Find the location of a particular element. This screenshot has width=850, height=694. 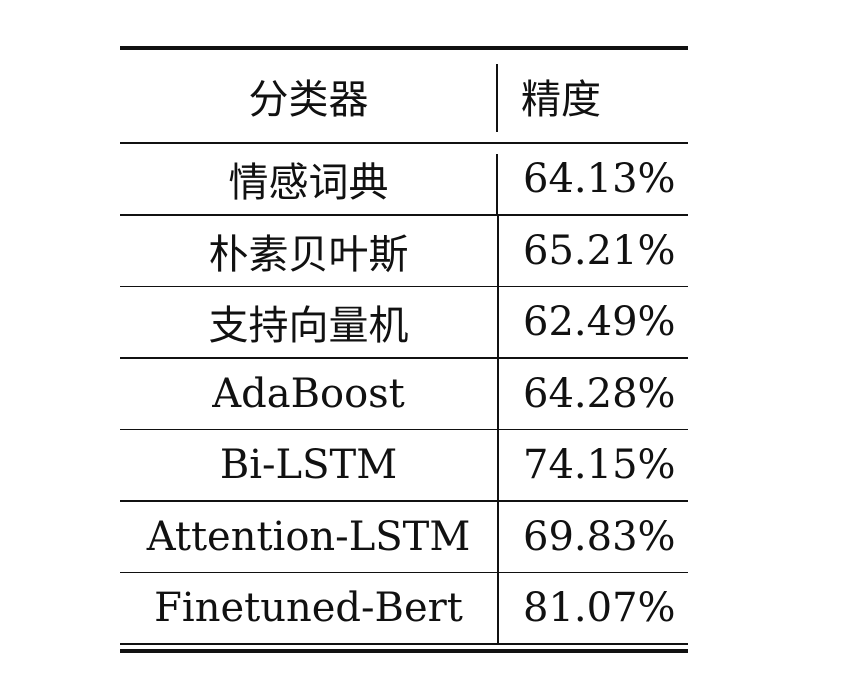

accuracy-cell: 69.83% is located at coordinates (593, 537).